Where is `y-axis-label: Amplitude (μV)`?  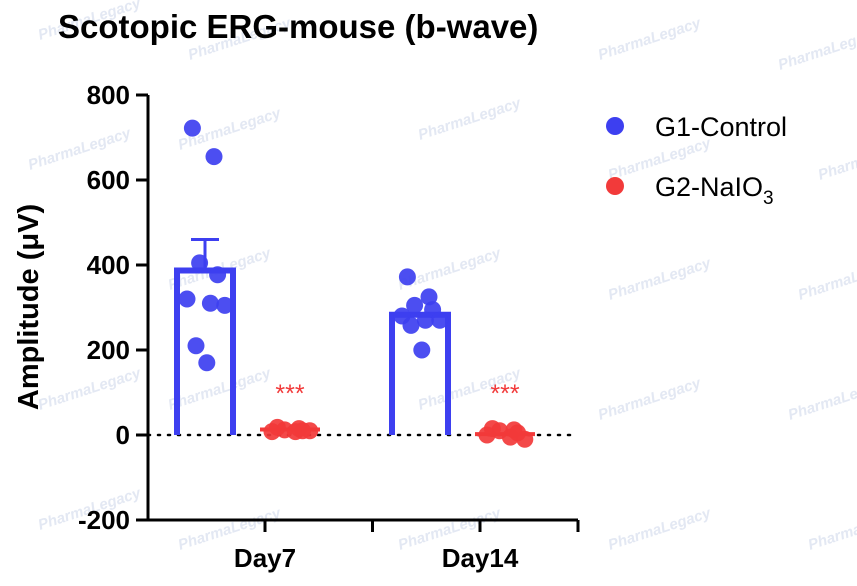 y-axis-label: Amplitude (μV) is located at coordinates (29, 307).